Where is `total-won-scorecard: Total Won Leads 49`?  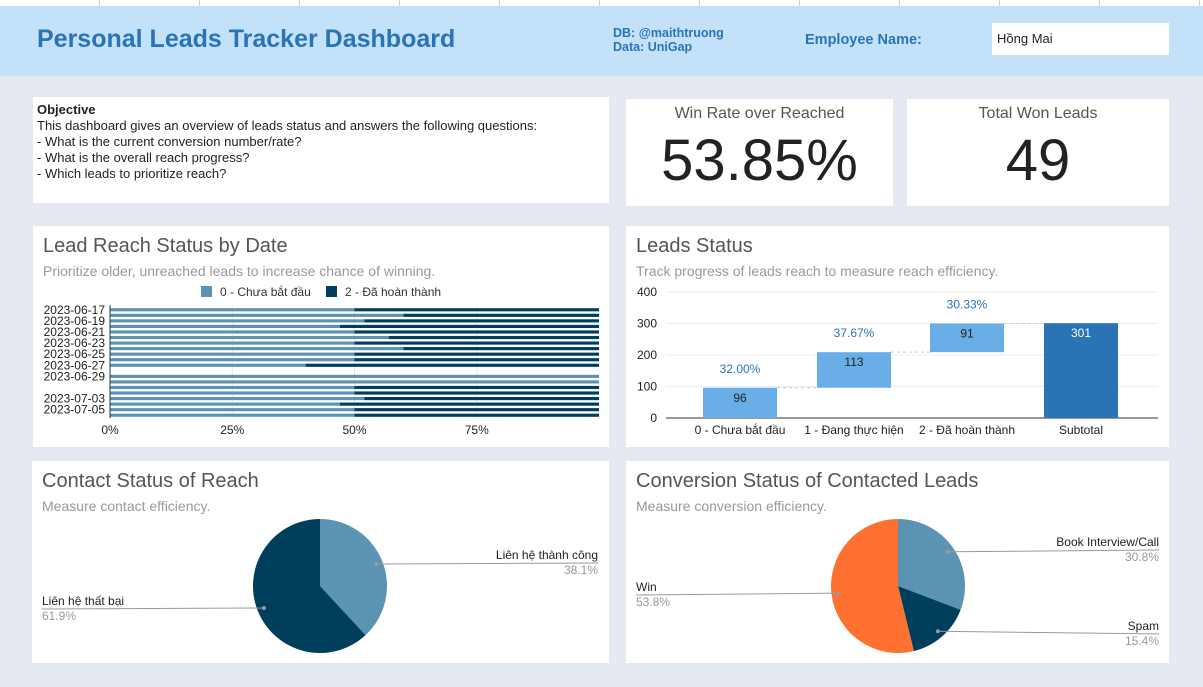 total-won-scorecard: Total Won Leads 49 is located at coordinates (1038, 152).